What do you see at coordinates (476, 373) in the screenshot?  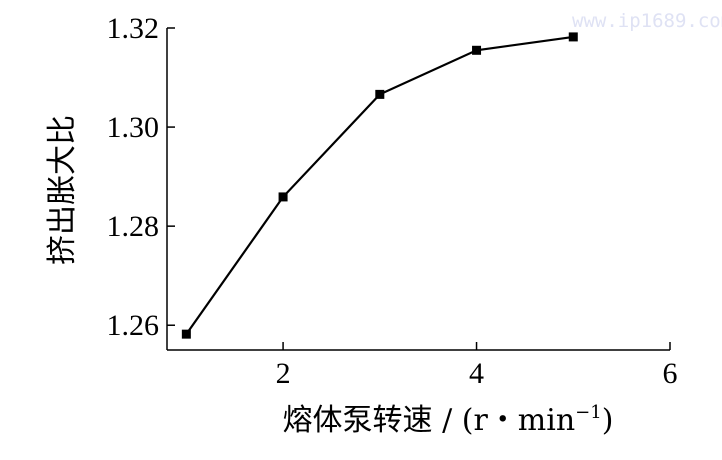 I see `x-tick-label: 4` at bounding box center [476, 373].